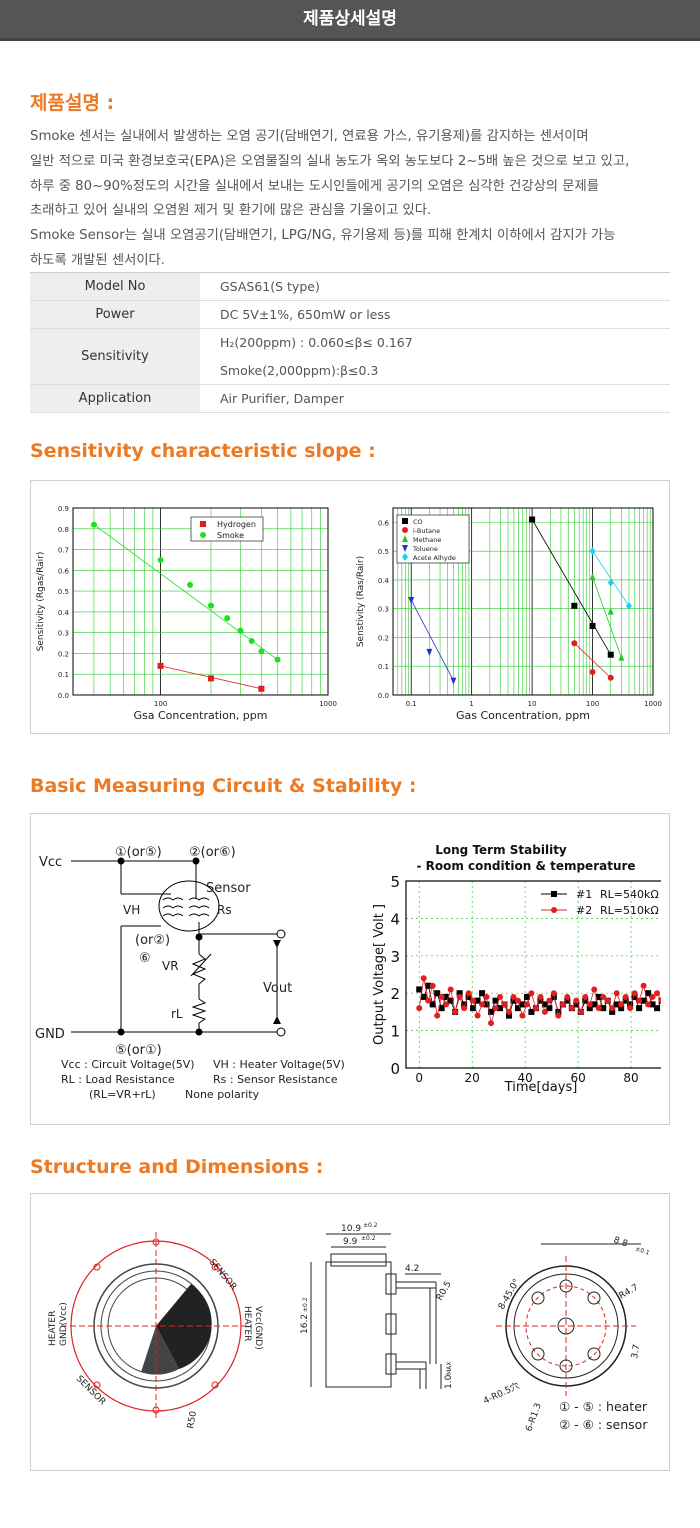 The height and width of the screenshot is (1528, 700). Describe the element at coordinates (361, 601) in the screenshot. I see `y-axis-label: Senstivity (Ras/Rair)` at that location.